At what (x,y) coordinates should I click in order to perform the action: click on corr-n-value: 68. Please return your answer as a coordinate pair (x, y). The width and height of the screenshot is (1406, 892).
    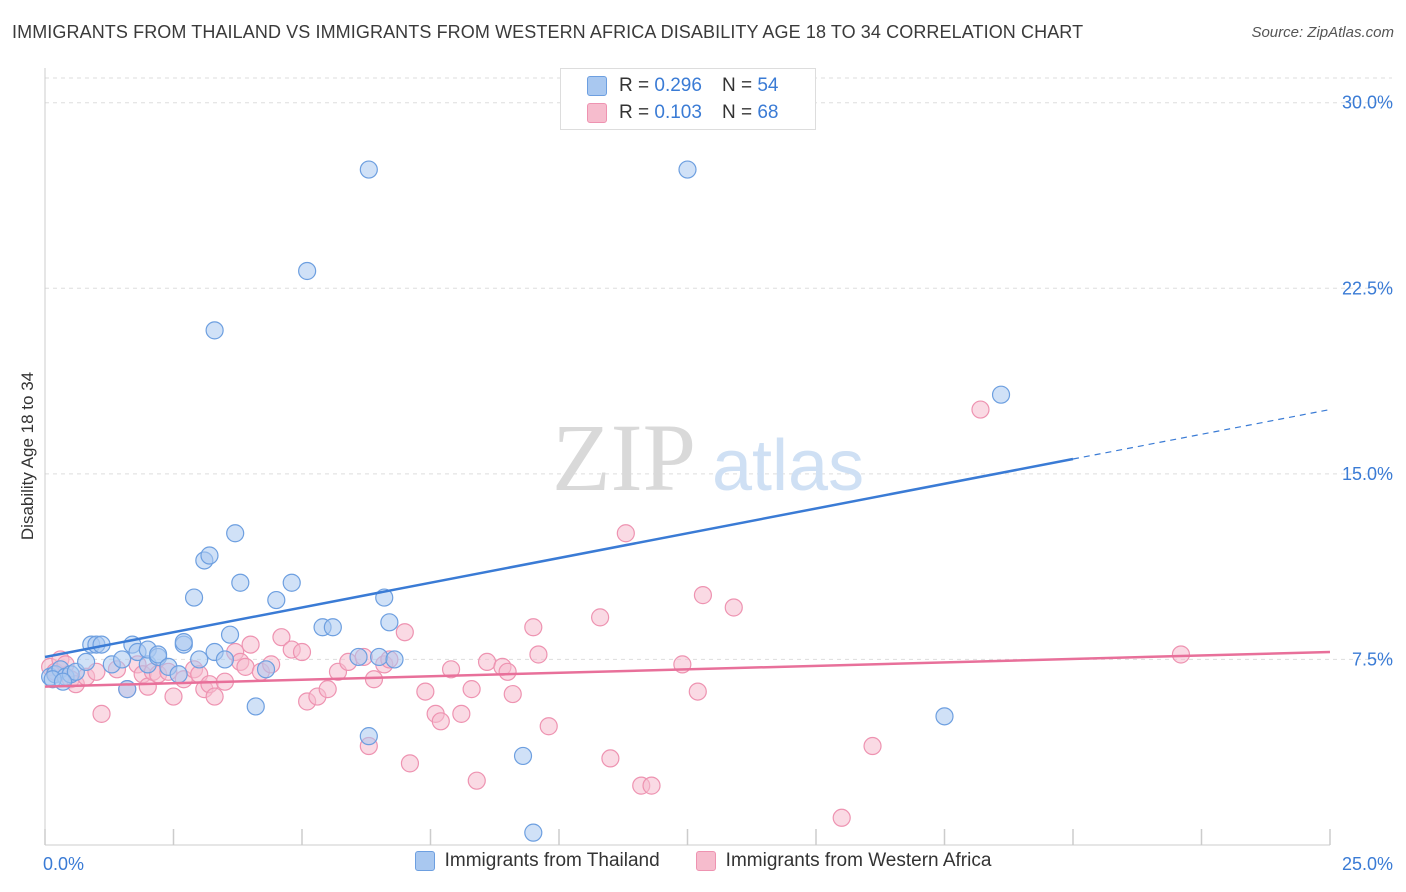
    Looking at the image, I should click on (768, 112).